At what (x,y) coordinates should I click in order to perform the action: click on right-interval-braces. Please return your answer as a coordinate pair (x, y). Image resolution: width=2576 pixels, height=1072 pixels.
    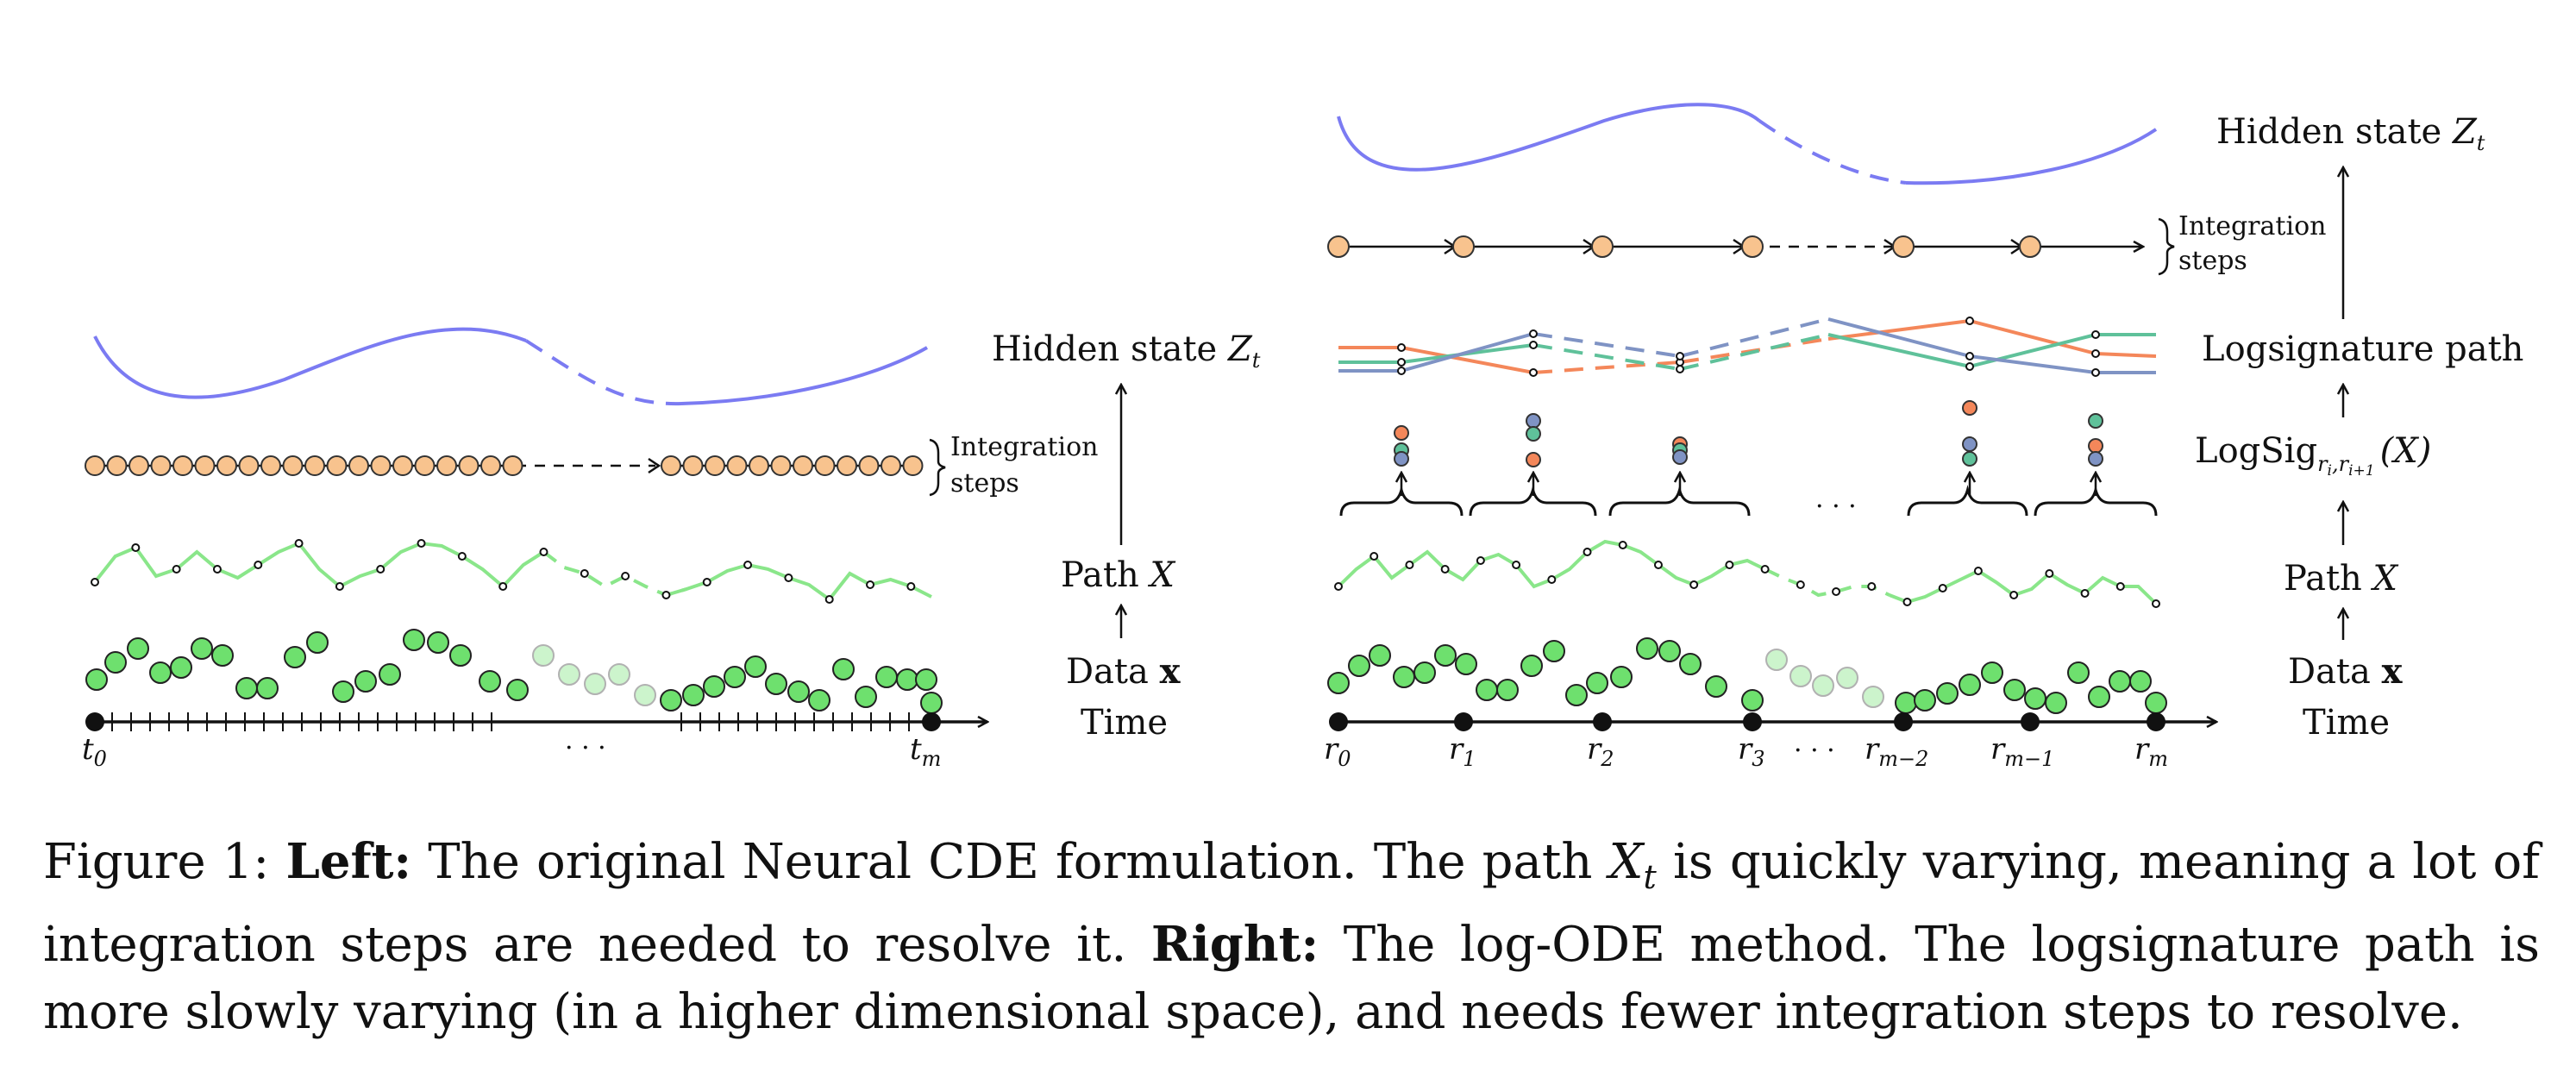
    Looking at the image, I should click on (1748, 501).